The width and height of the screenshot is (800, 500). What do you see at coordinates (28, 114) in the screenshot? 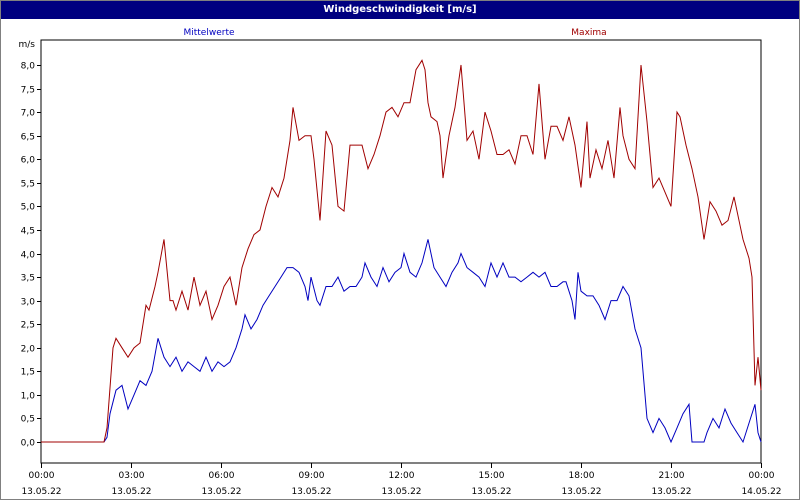
I see `y-tick-label: 7,0` at bounding box center [28, 114].